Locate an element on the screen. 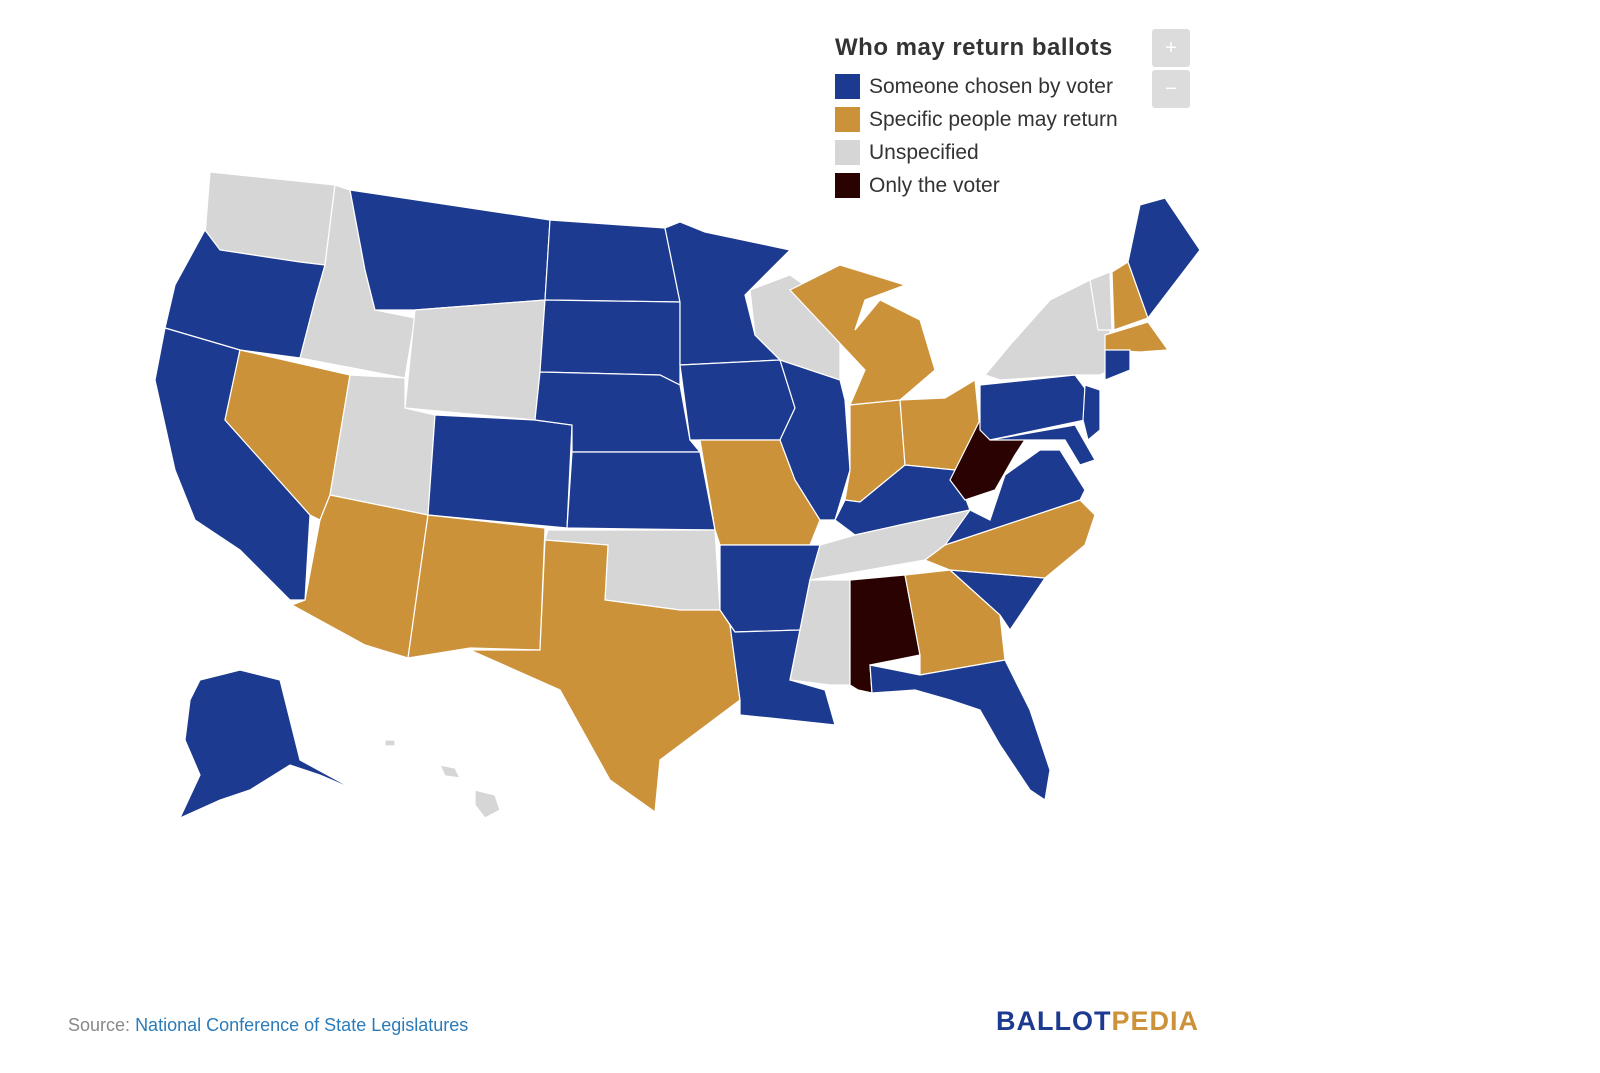 Image resolution: width=1600 pixels, height=1073 pixels. legend-item: Specific people may return is located at coordinates (976, 119).